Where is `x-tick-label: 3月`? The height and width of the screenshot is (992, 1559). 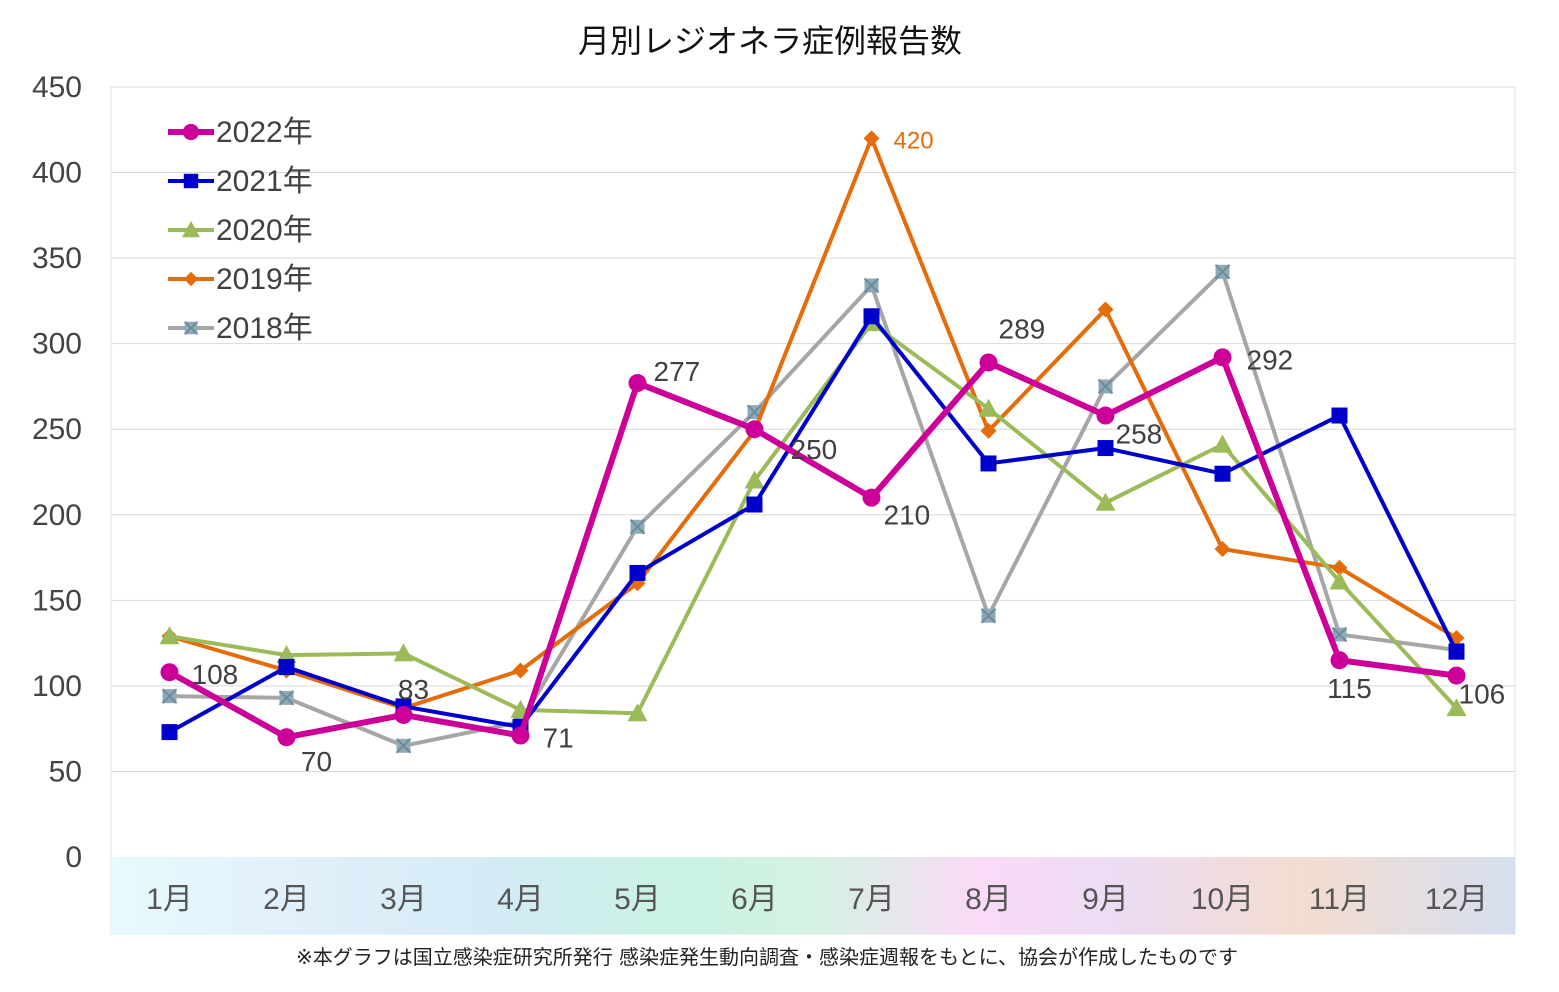
x-tick-label: 3月 is located at coordinates (403, 899).